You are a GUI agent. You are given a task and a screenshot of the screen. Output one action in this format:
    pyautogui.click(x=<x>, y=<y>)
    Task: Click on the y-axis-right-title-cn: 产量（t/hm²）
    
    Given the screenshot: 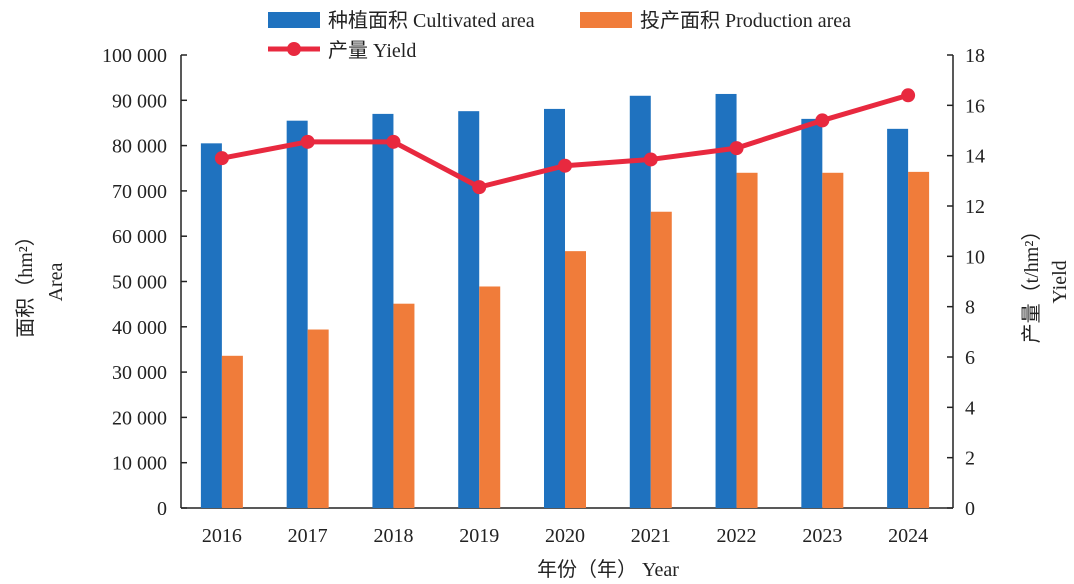 What is the action you would take?
    pyautogui.click(x=1031, y=282)
    